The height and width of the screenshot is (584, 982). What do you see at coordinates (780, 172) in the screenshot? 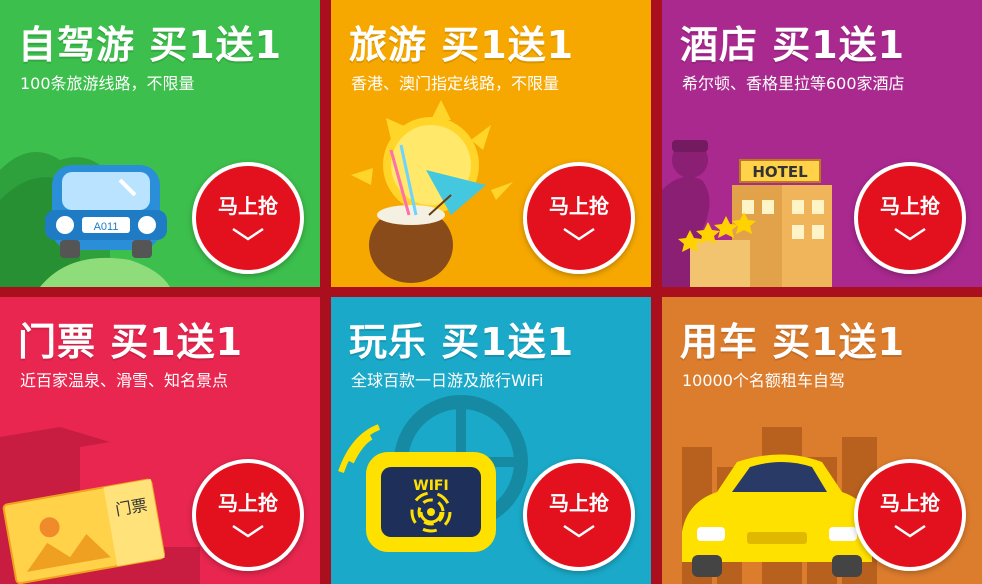
I see `hotel-sign: HOTEL` at bounding box center [780, 172].